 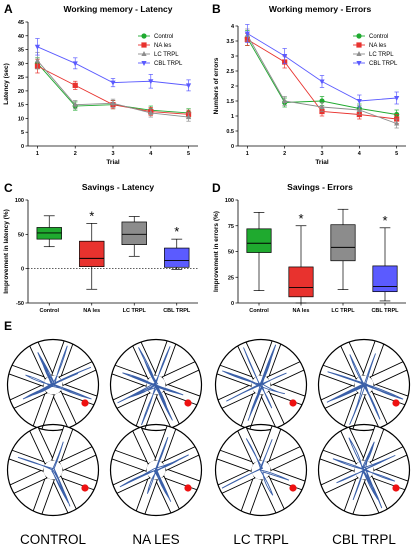 I want to click on legend-label: NA les, so click(x=377, y=46).